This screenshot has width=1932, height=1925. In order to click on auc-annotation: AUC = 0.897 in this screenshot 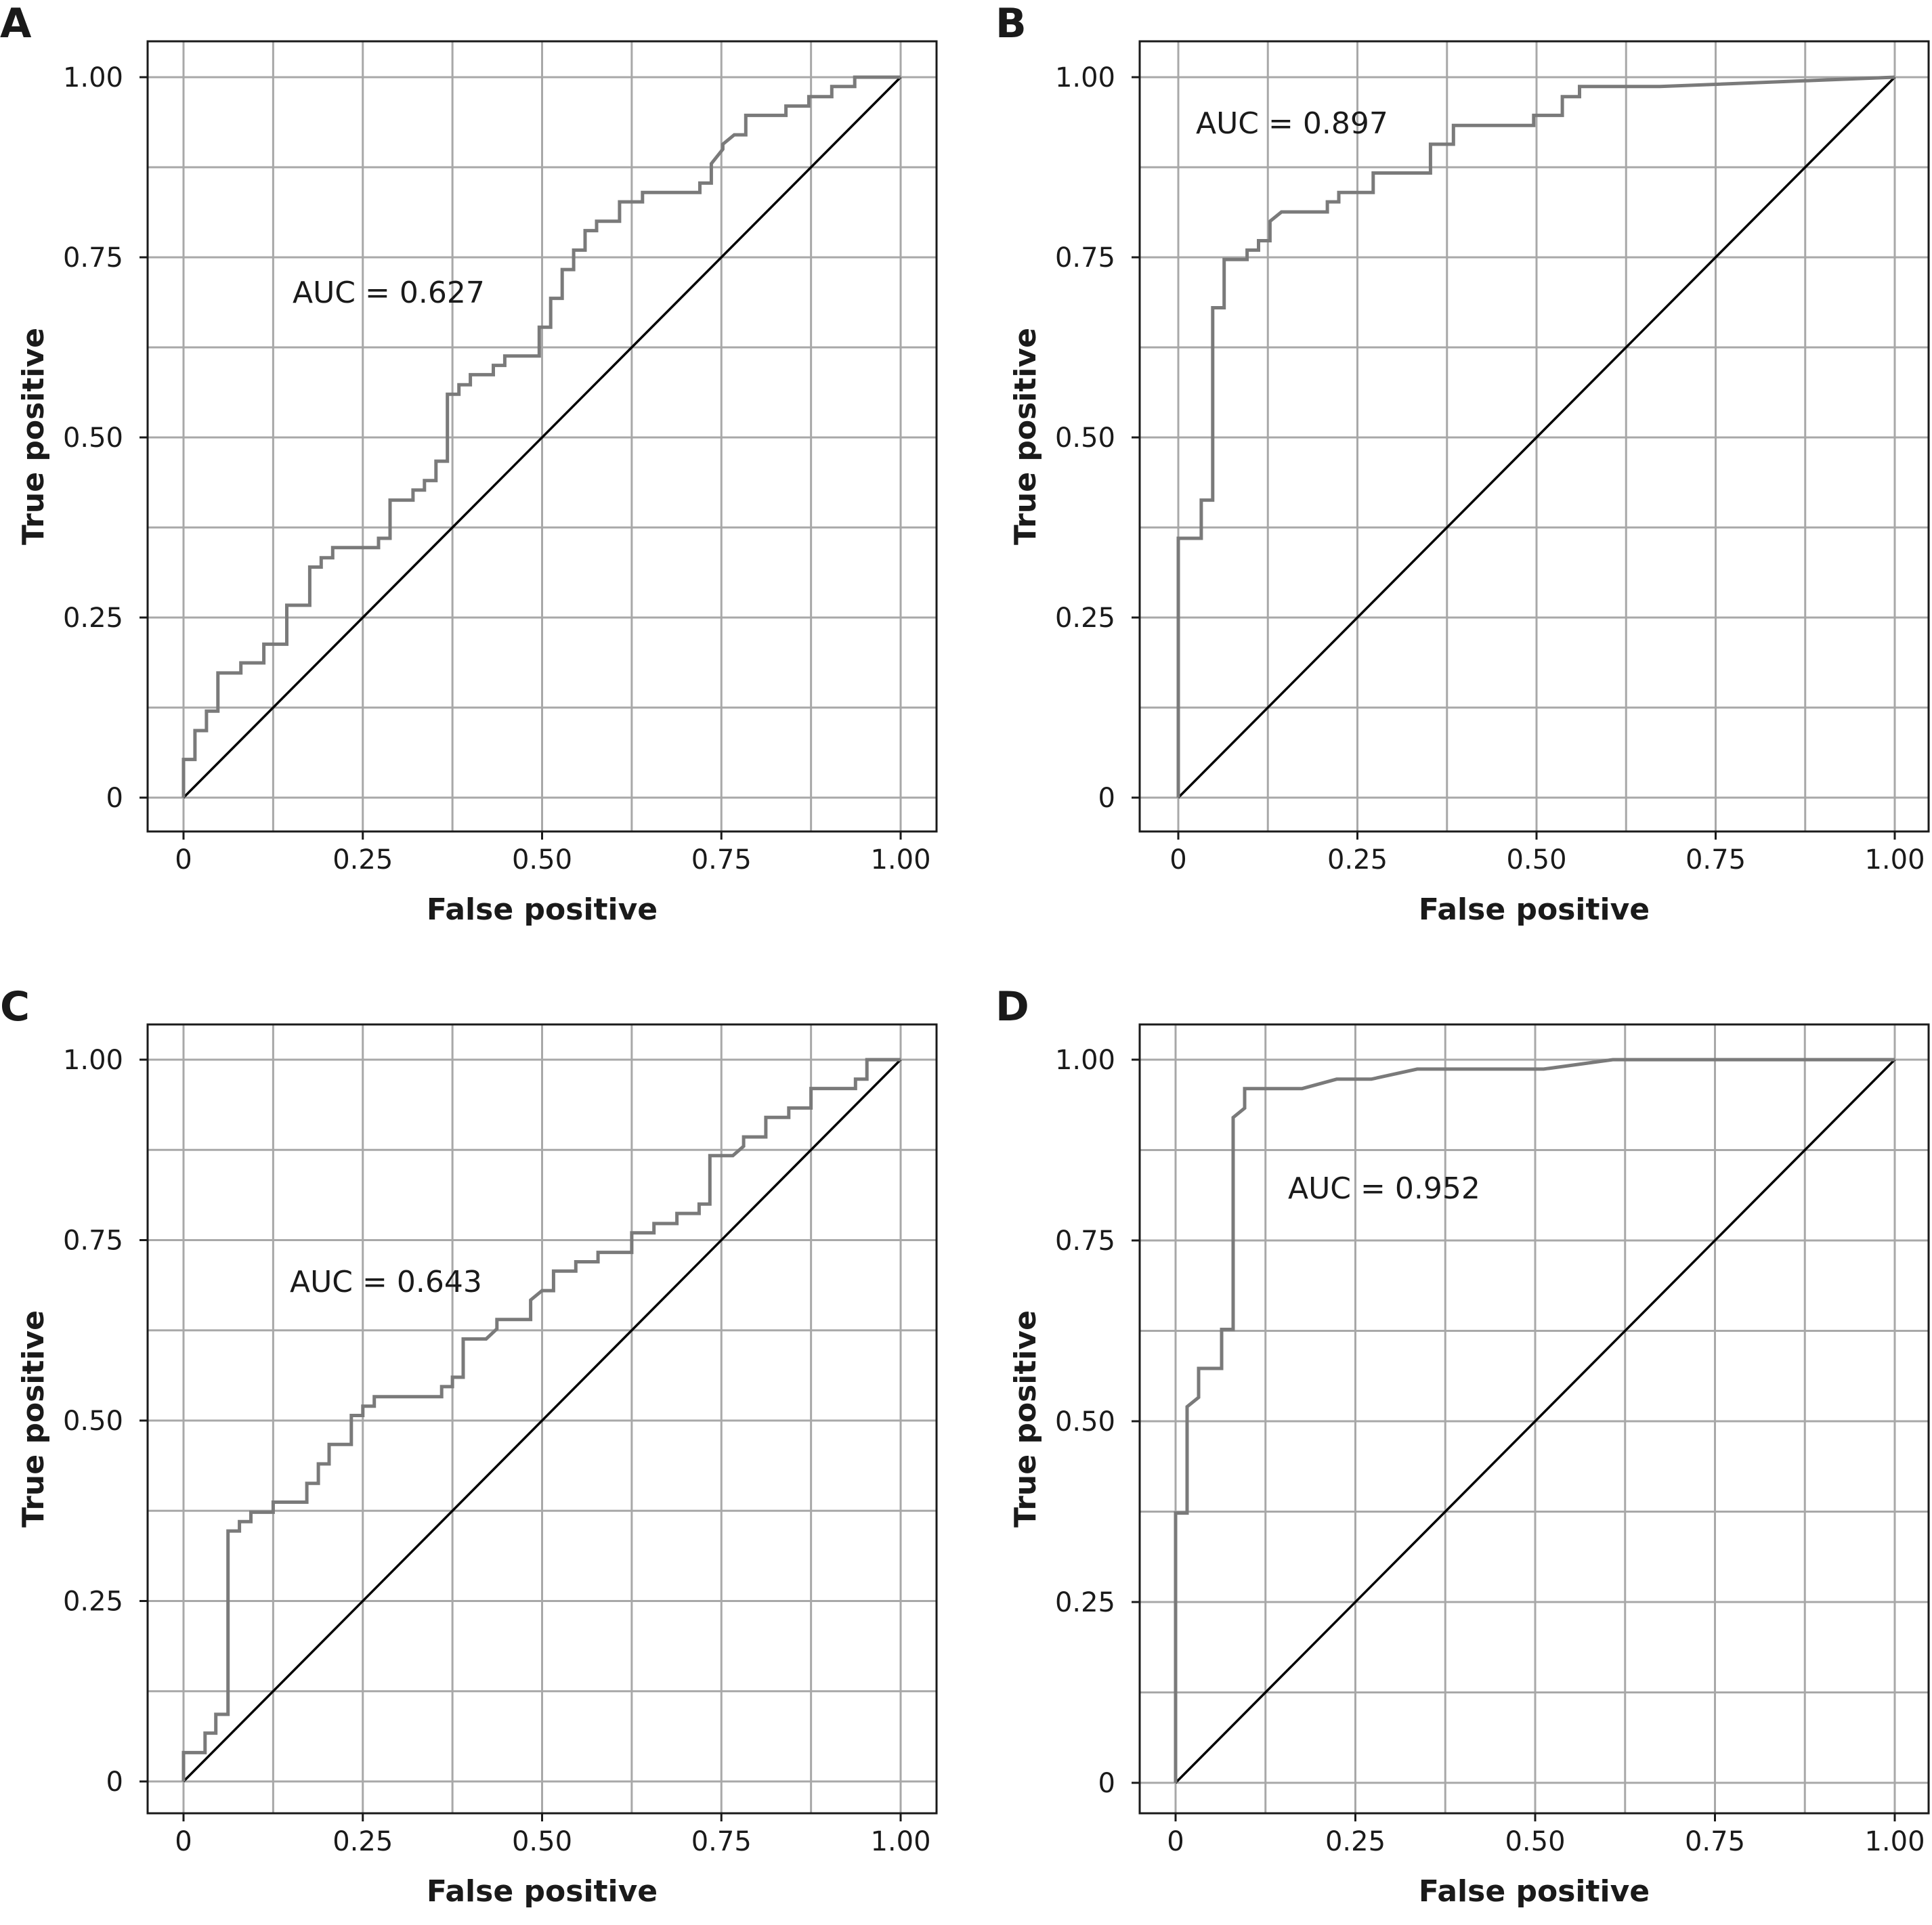, I will do `click(1292, 123)`.